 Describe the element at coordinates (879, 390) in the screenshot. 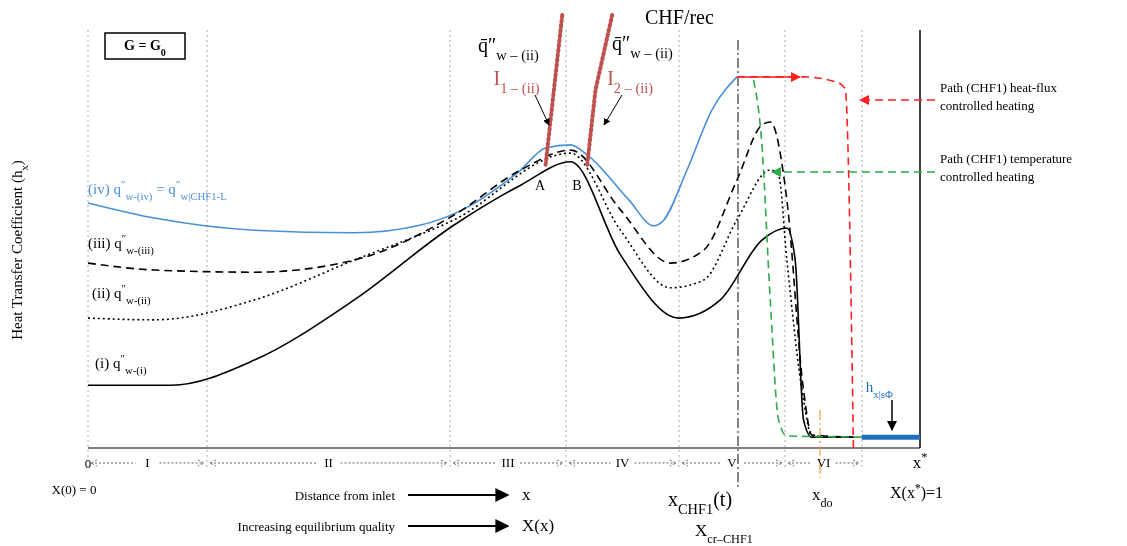

I see `text: h$_{x|sΦ}$` at that location.